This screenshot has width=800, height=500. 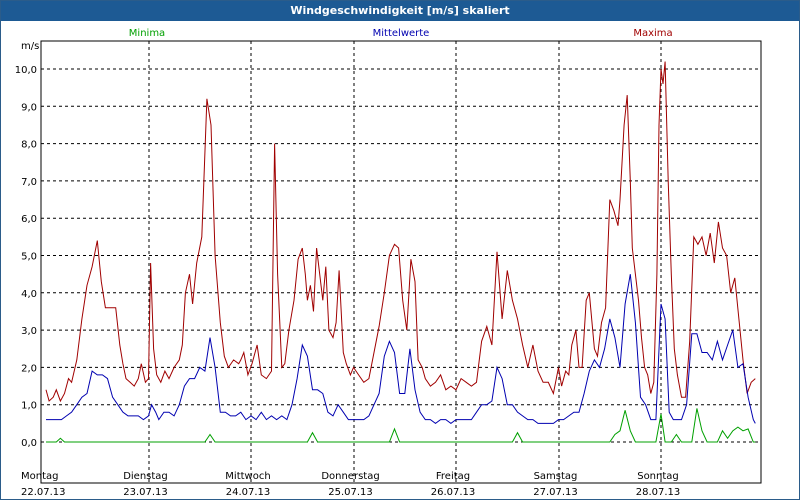 What do you see at coordinates (29, 145) in the screenshot?
I see `y-tick-label: 8,0` at bounding box center [29, 145].